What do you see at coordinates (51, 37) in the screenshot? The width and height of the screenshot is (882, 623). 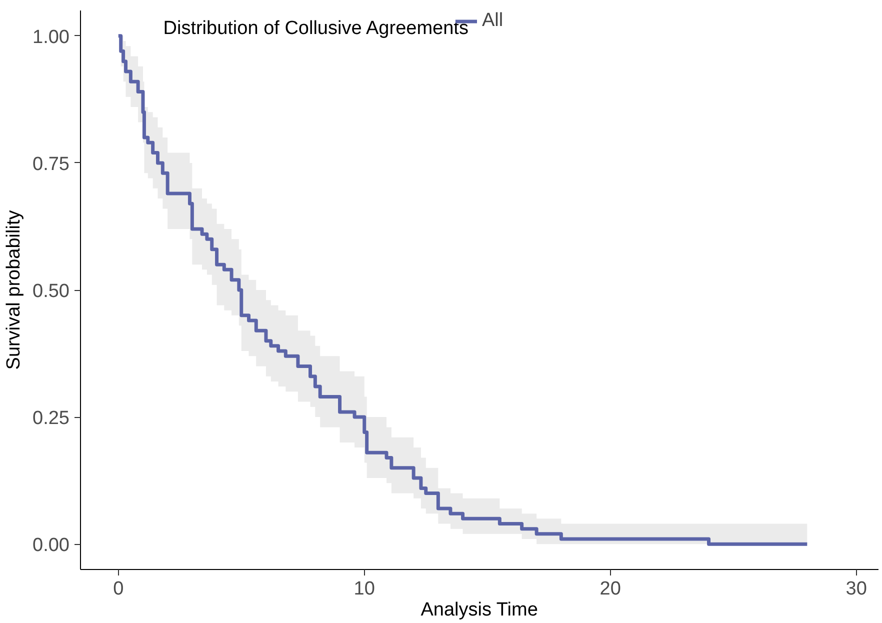 I see `y-tick-label: 1.00` at bounding box center [51, 37].